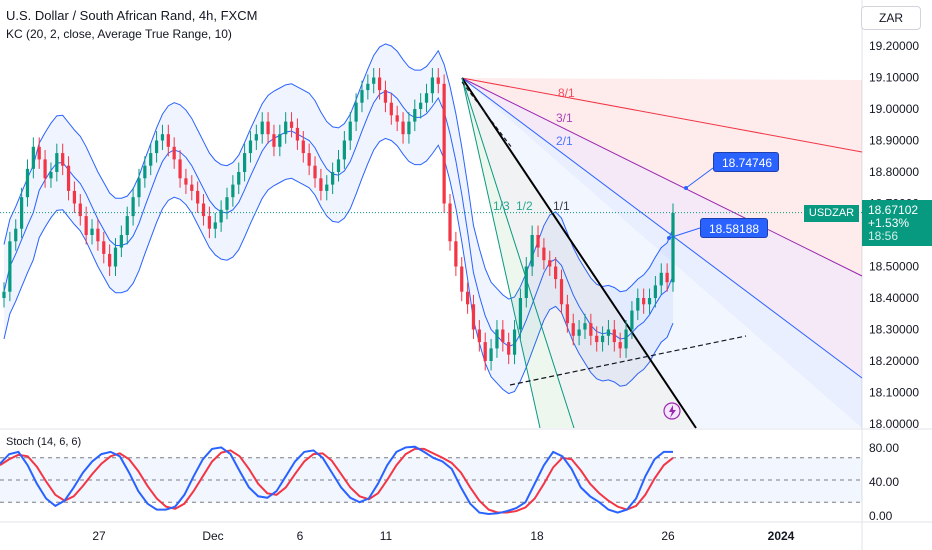 The height and width of the screenshot is (550, 932). What do you see at coordinates (561, 206) in the screenshot?
I see `fan-label: 1/1` at bounding box center [561, 206].